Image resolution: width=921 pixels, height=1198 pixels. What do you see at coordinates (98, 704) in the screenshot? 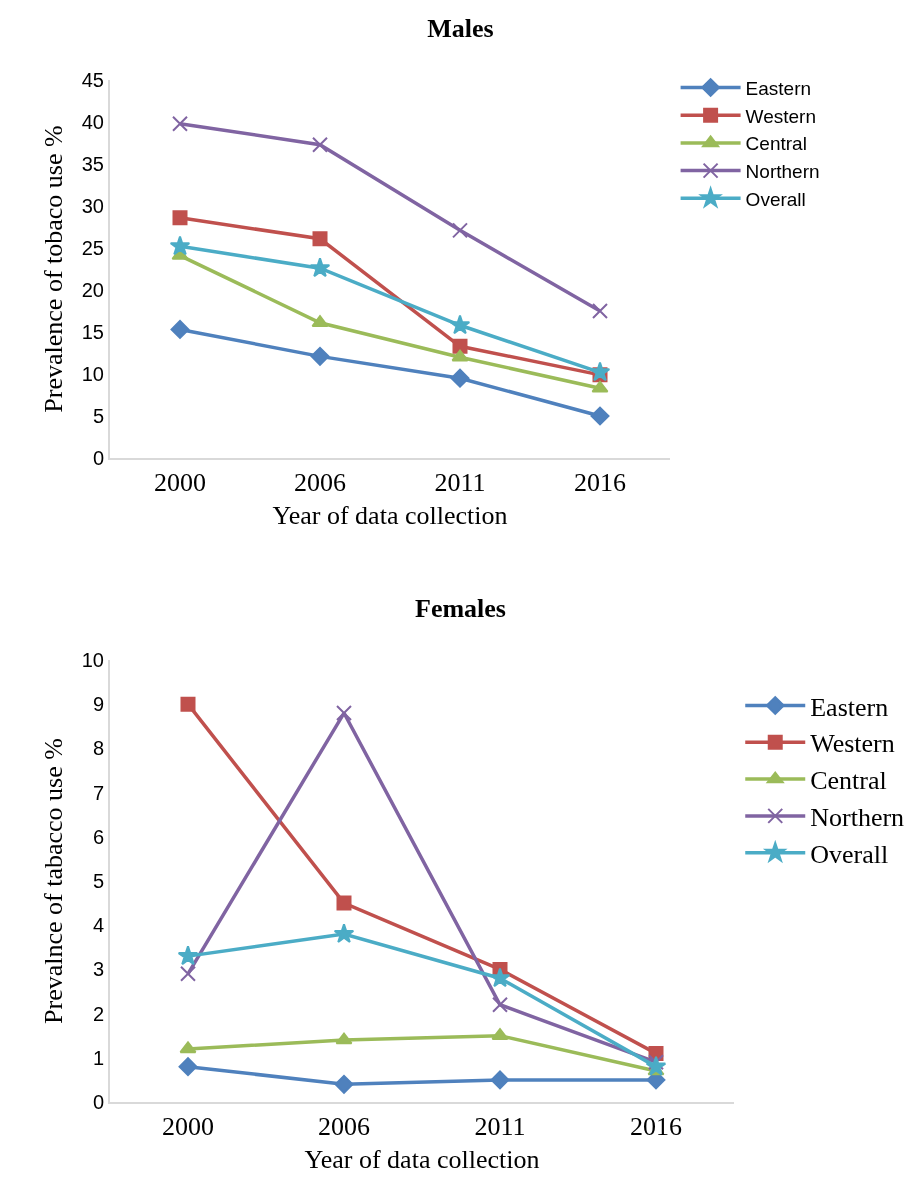
I see `y-tick-label: 9` at bounding box center [98, 704].